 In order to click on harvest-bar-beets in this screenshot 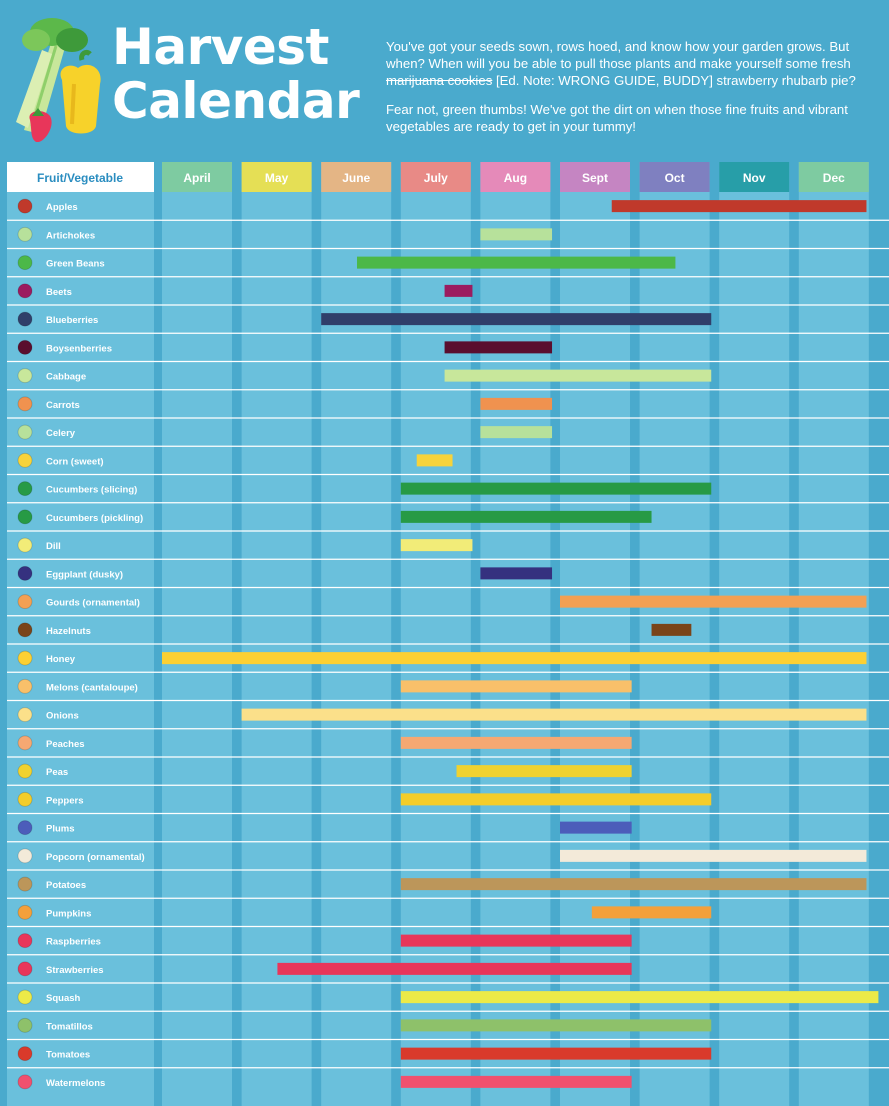, I will do `click(458, 290)`.